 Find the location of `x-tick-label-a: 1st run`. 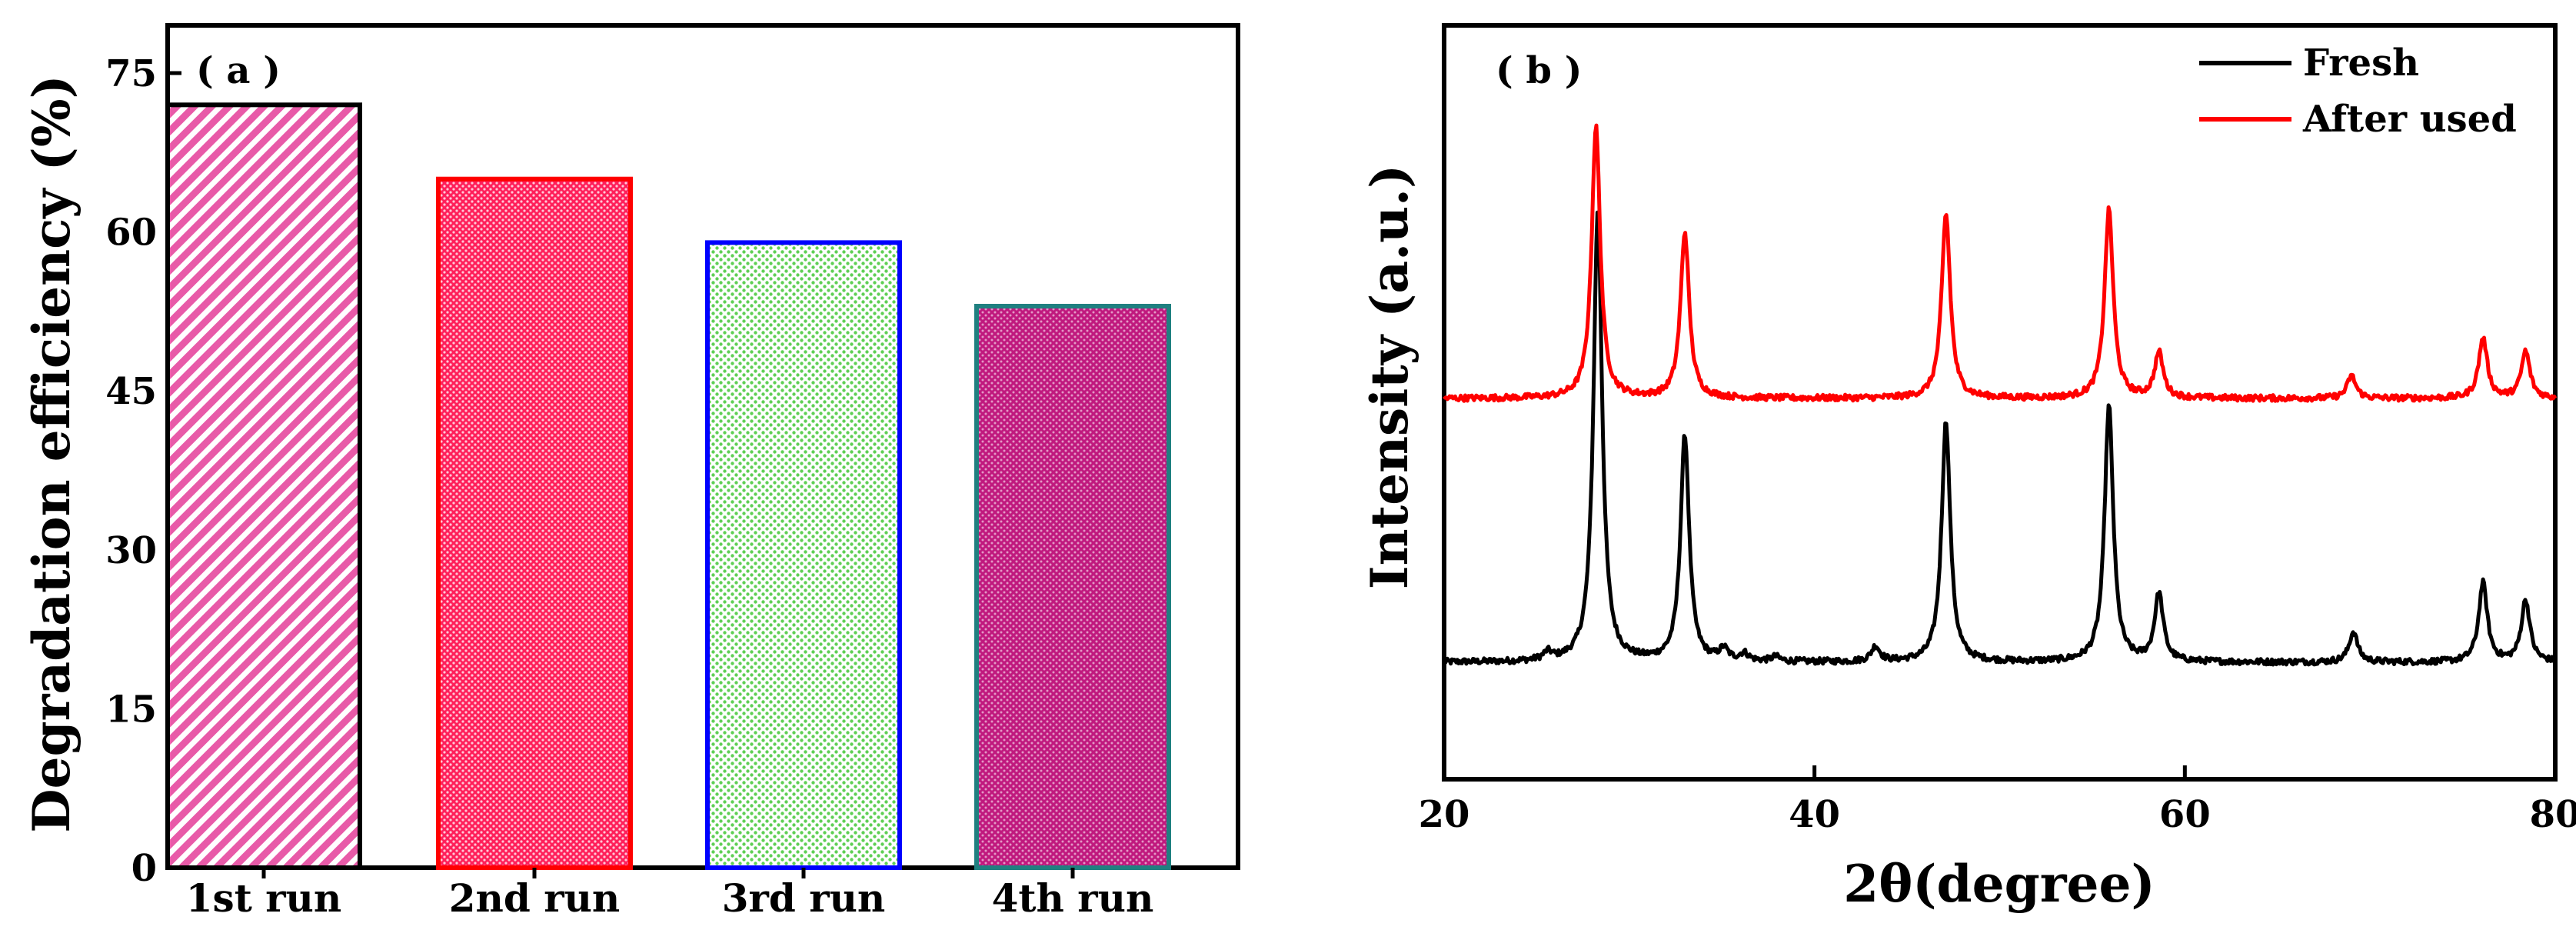

x-tick-label-a: 1st run is located at coordinates (264, 898).